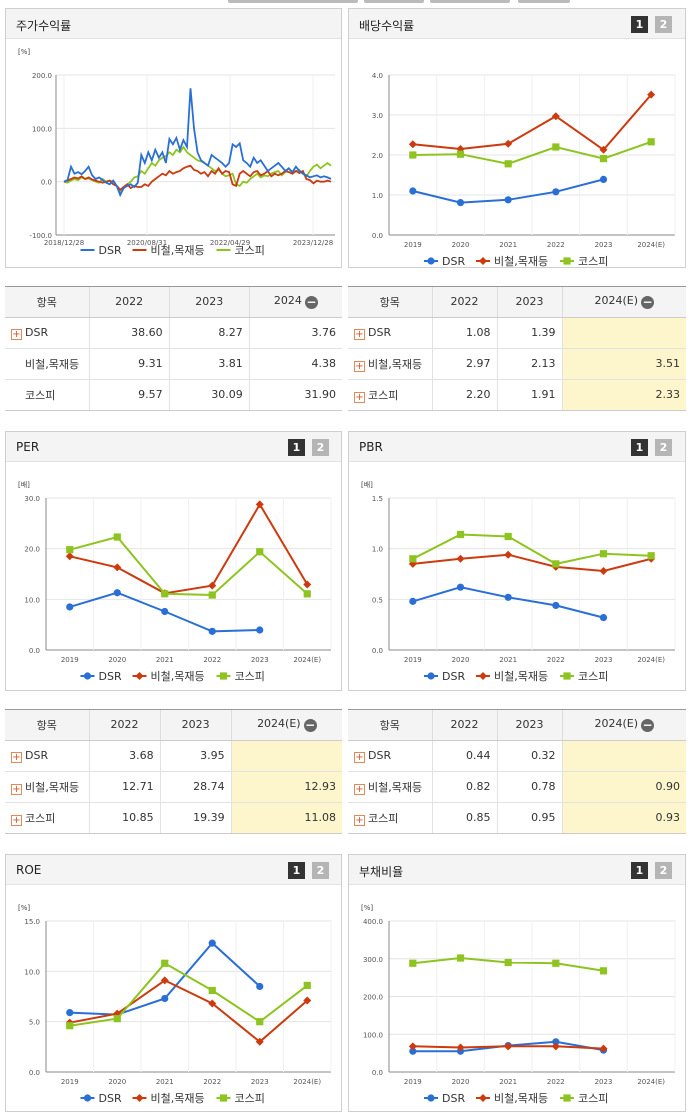  Describe the element at coordinates (260, 660) in the screenshot. I see `x-tick-label: 2023` at that location.